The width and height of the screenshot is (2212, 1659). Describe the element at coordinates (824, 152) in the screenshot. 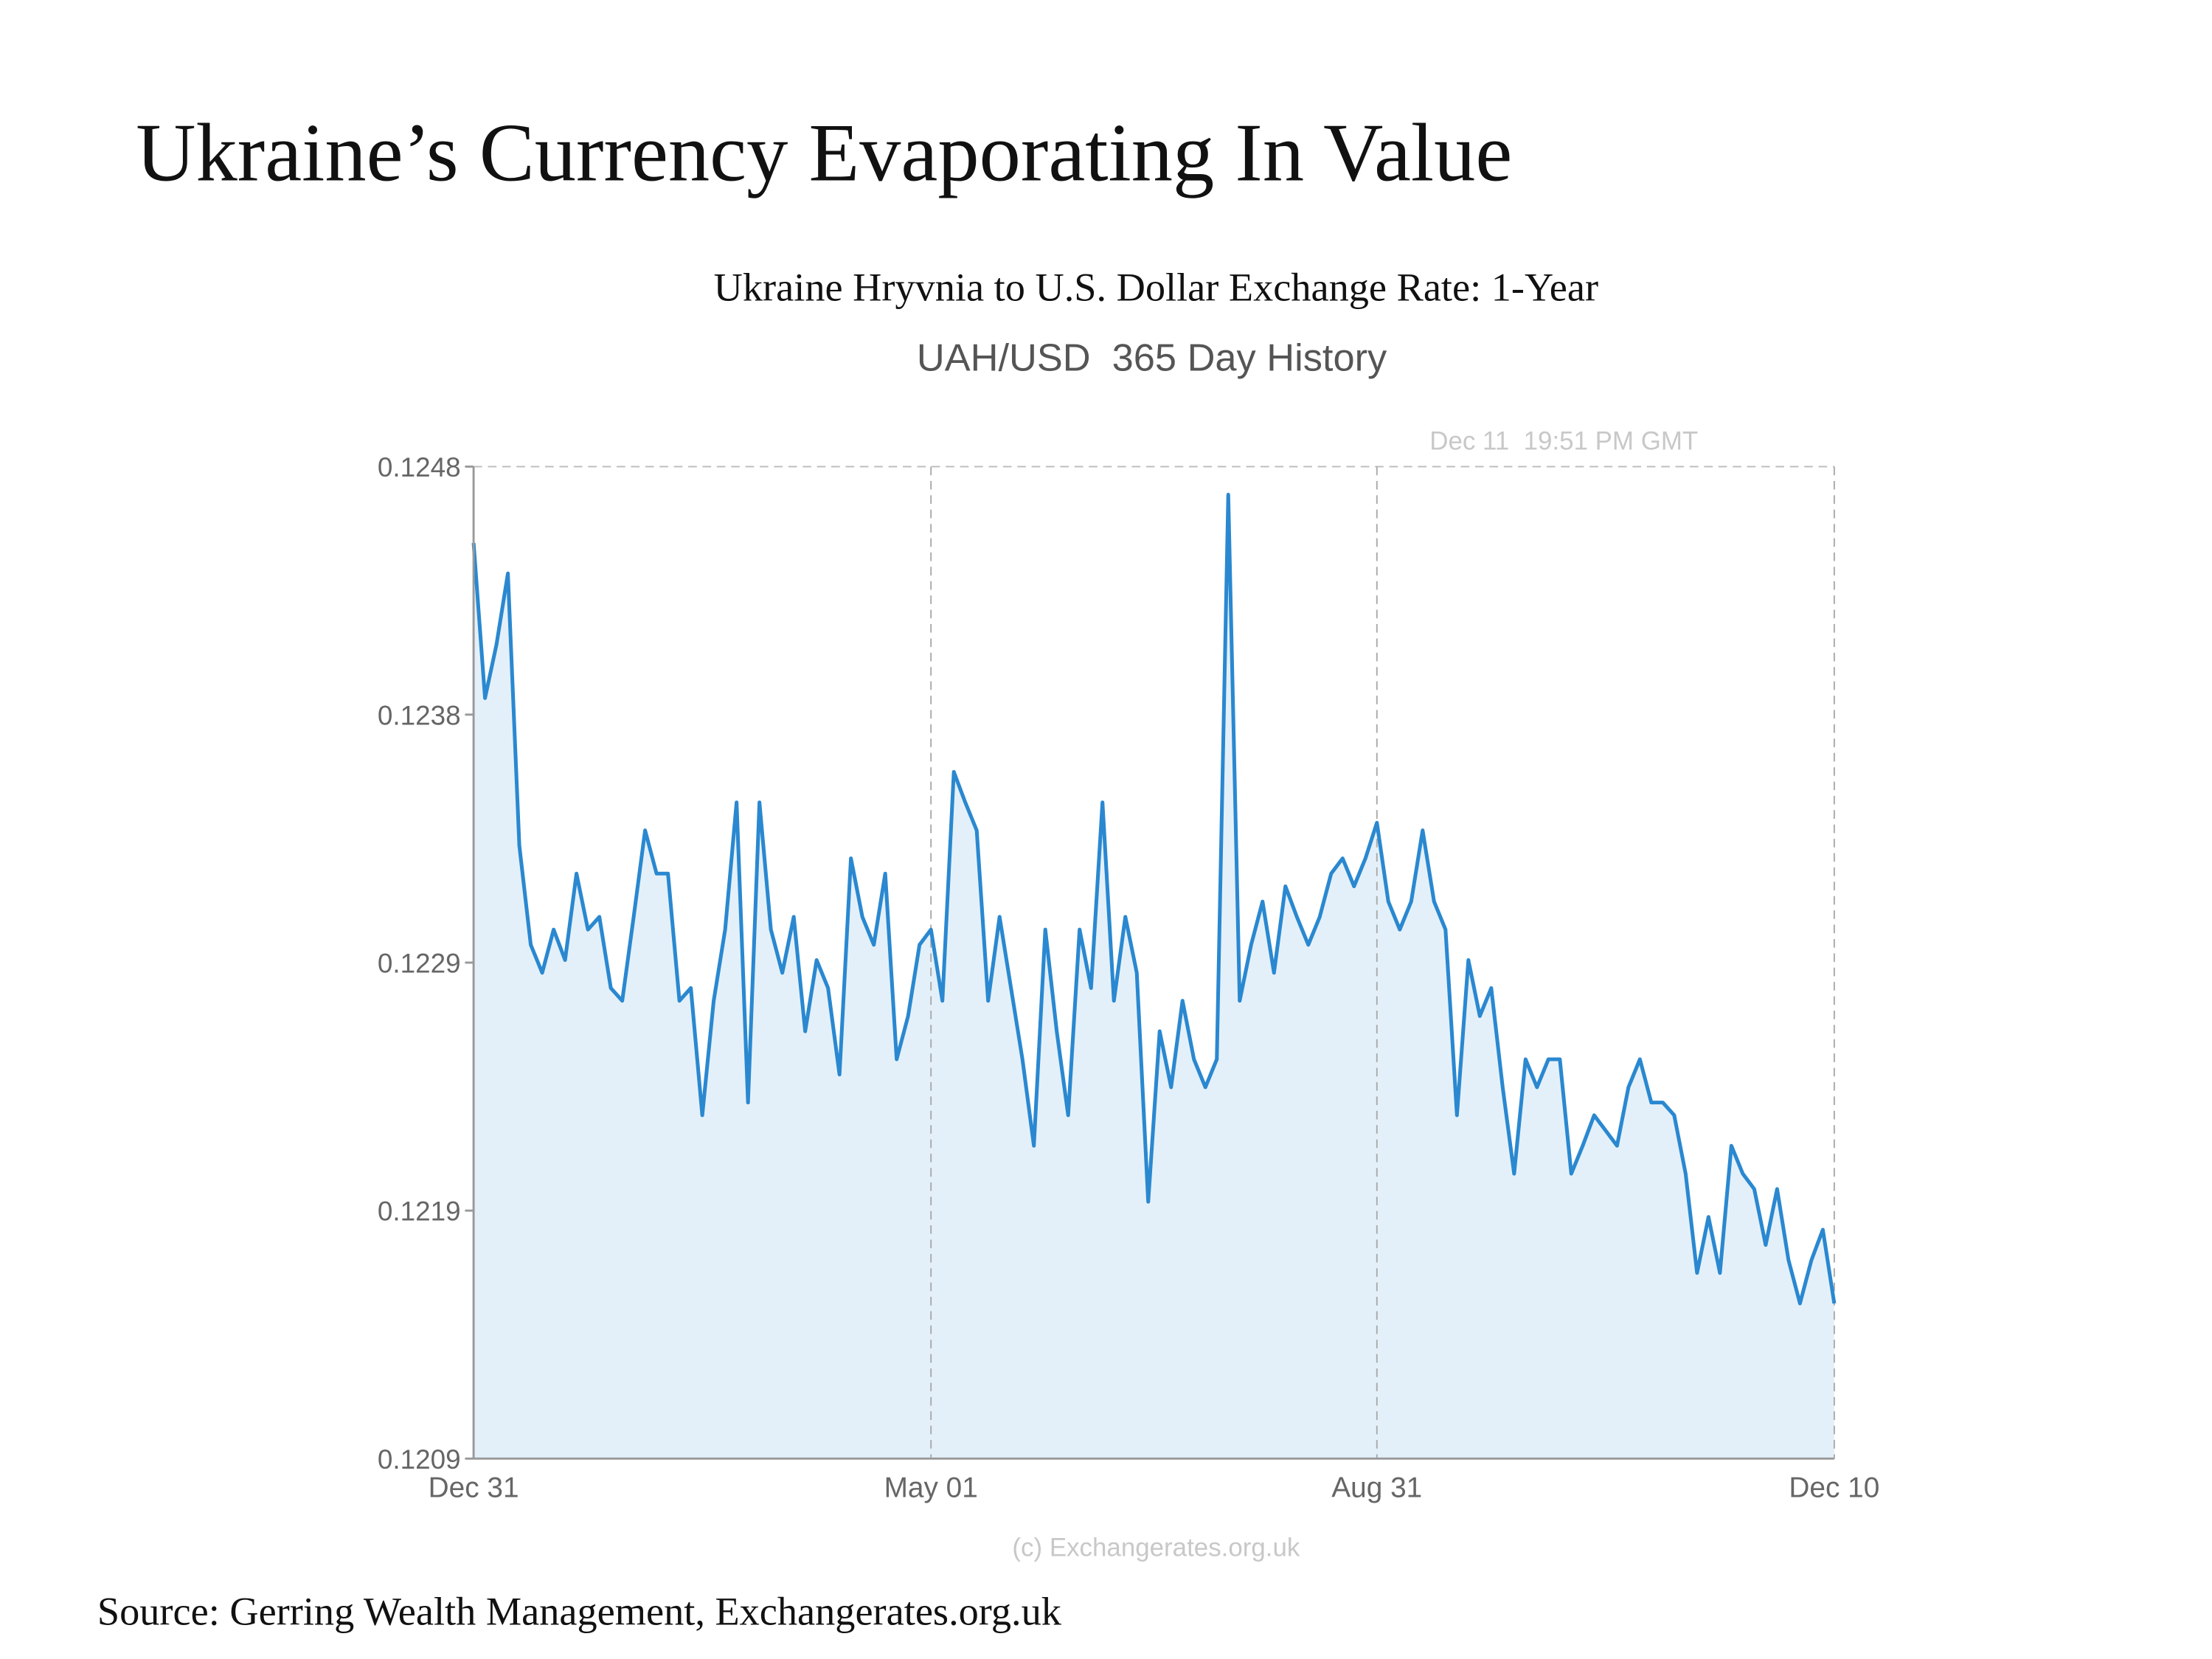

I see `page-title: Ukraine’s Currency Evaporating In Value` at that location.